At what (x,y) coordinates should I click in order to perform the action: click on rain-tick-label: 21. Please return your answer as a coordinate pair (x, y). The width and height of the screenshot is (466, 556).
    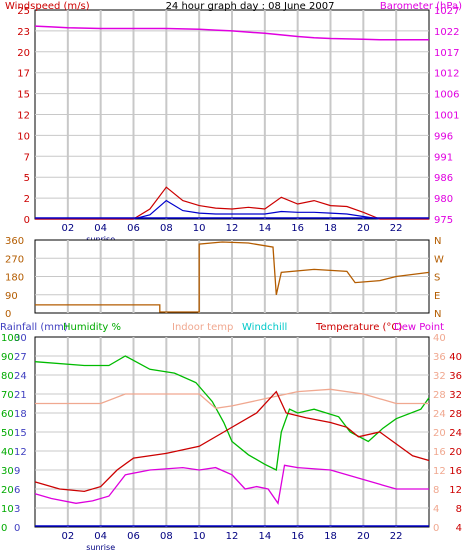
    Looking at the image, I should click on (20, 395).